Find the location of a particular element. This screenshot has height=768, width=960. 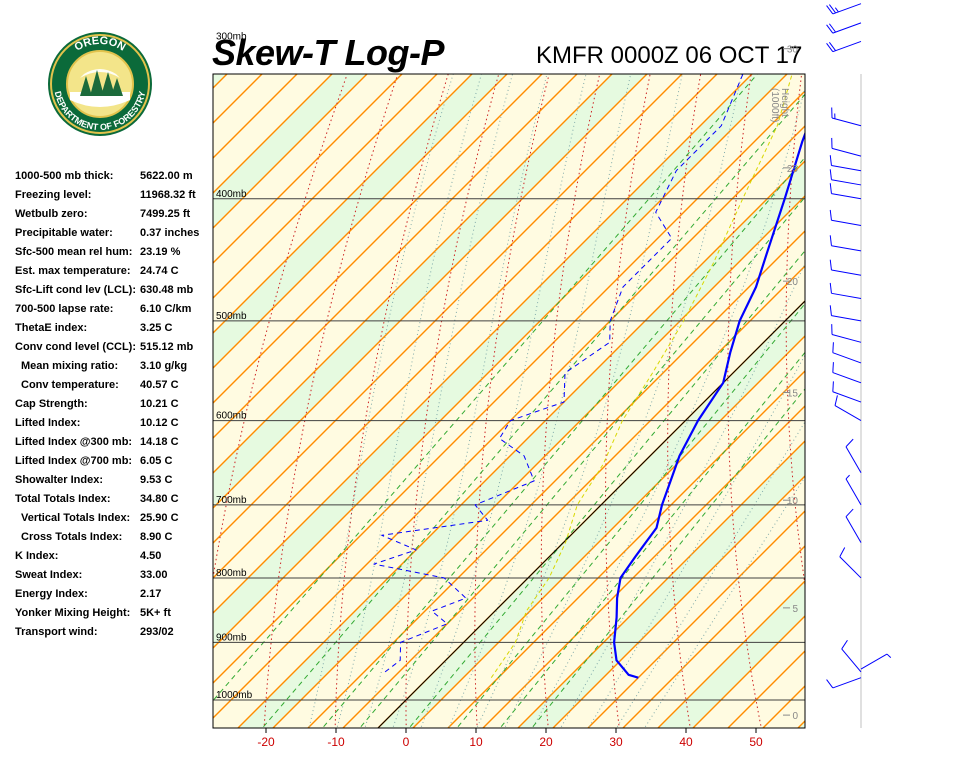

index-value: 33.00 is located at coordinates (154, 575).